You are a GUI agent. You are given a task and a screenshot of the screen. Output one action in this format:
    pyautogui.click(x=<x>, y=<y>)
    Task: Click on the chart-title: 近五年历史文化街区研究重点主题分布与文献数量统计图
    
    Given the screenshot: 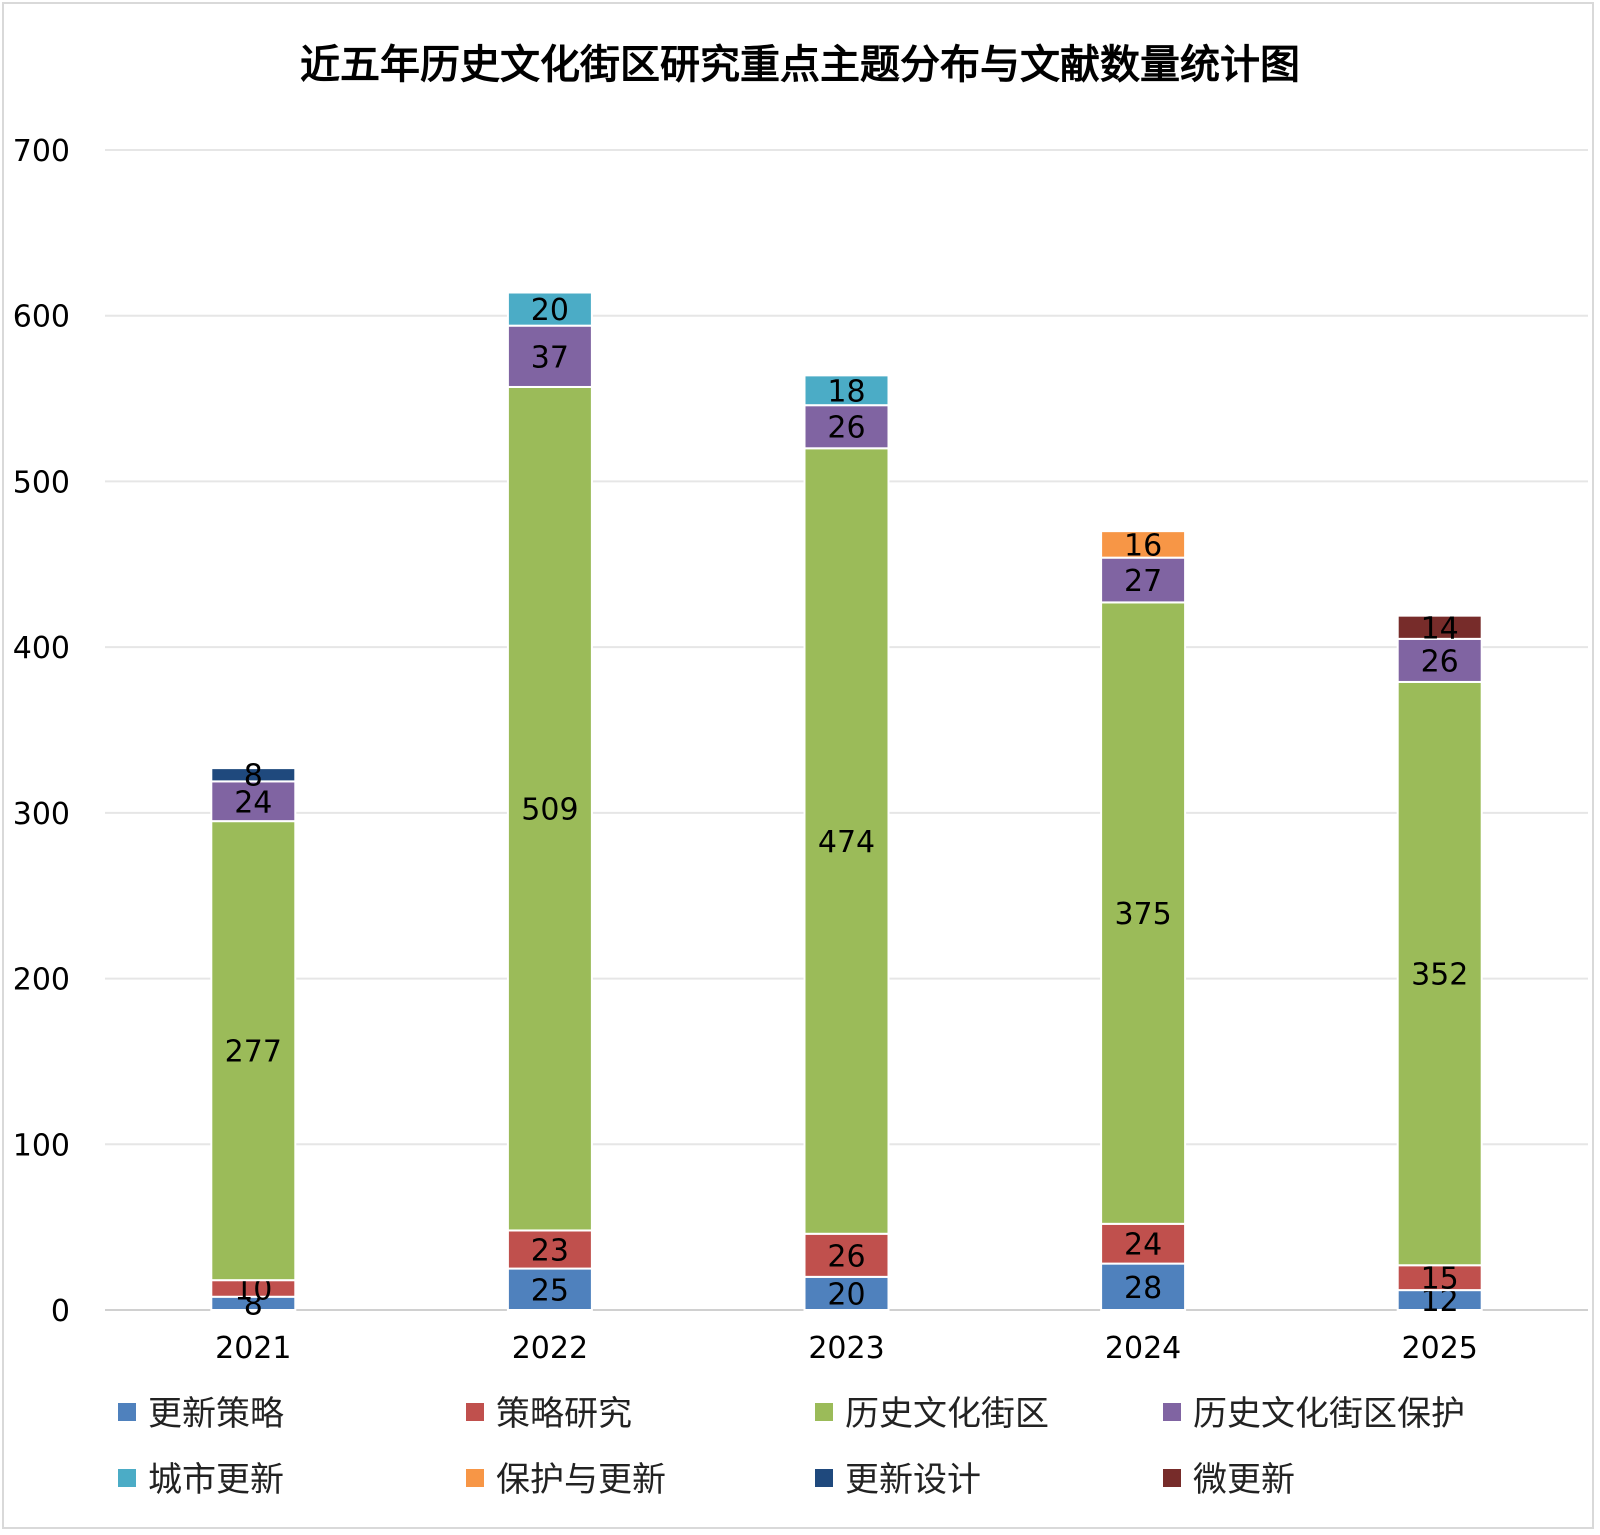 What is the action you would take?
    pyautogui.click(x=800, y=65)
    